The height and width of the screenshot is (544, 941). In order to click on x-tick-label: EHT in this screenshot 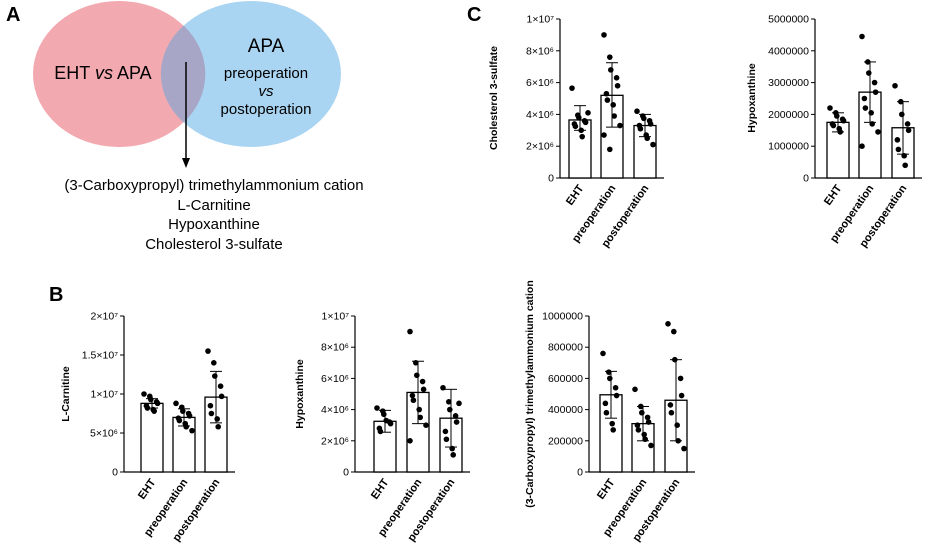, I will do `click(606, 489)`.